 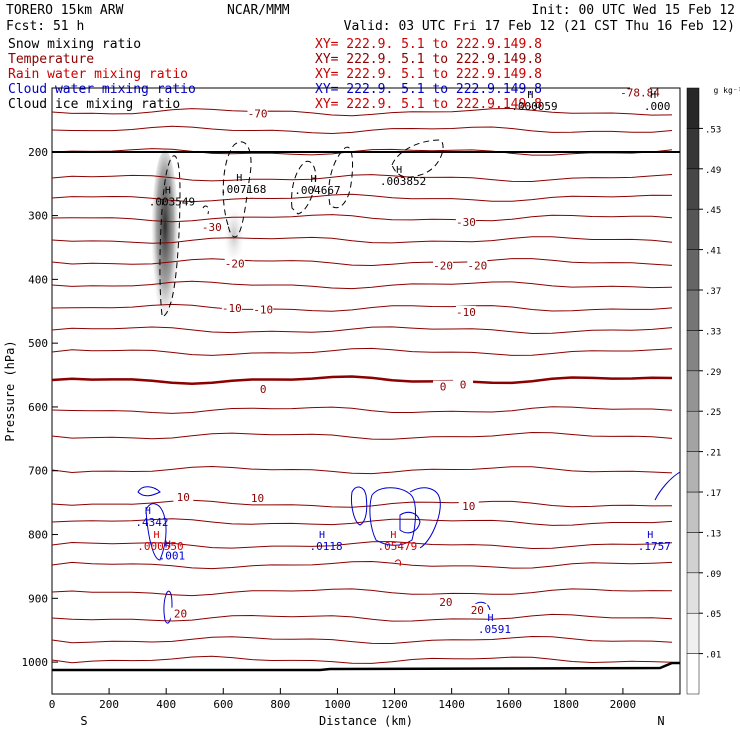 What do you see at coordinates (151, 522) in the screenshot?
I see `max-value: .4342` at bounding box center [151, 522].